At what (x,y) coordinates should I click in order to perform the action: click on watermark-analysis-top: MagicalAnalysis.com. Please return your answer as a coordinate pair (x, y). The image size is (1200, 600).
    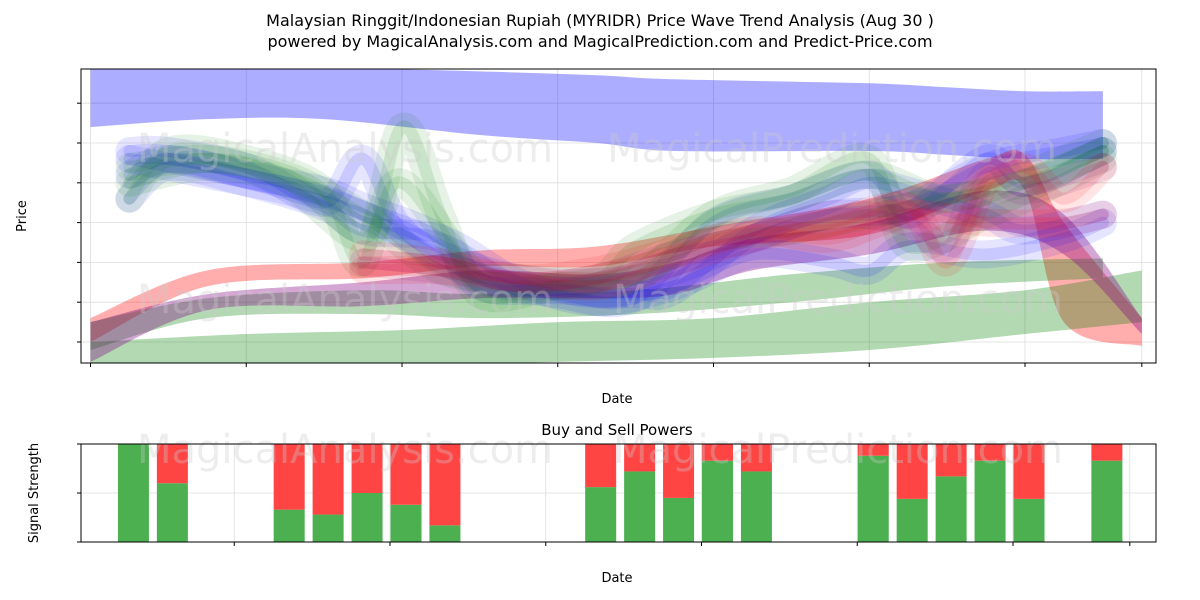
    Looking at the image, I should click on (345, 149).